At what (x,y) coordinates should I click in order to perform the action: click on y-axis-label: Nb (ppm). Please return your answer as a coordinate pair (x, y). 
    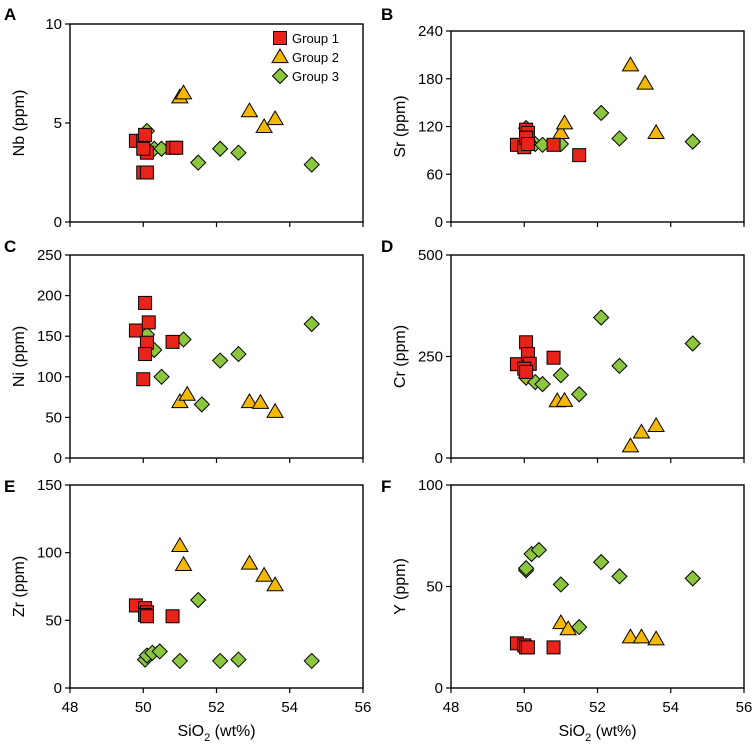
    Looking at the image, I should click on (19, 123).